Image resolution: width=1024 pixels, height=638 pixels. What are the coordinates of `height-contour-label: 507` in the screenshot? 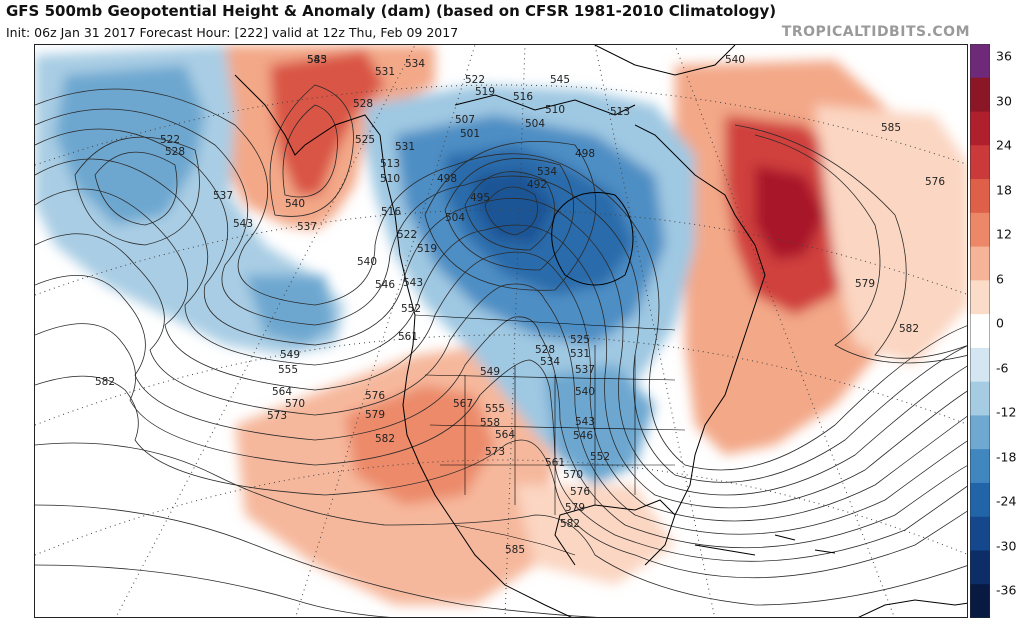 It's located at (465, 120).